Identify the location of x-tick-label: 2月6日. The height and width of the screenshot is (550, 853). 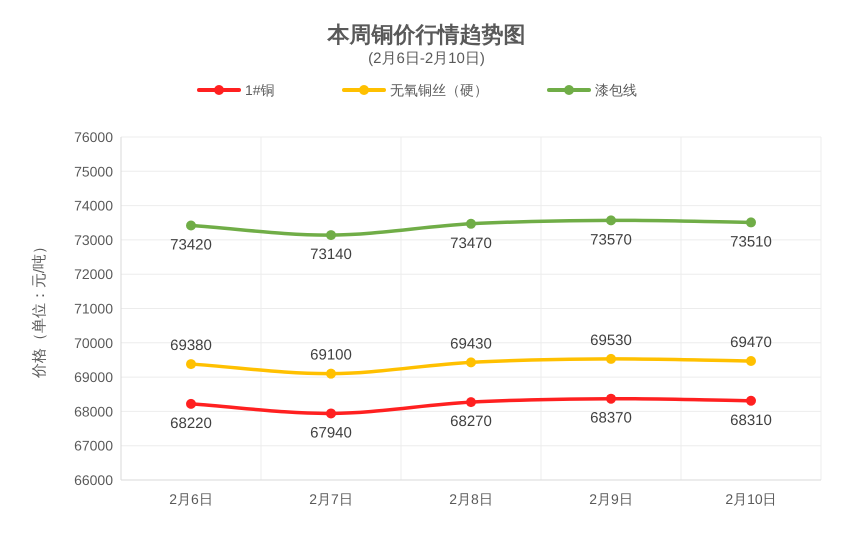
(191, 499).